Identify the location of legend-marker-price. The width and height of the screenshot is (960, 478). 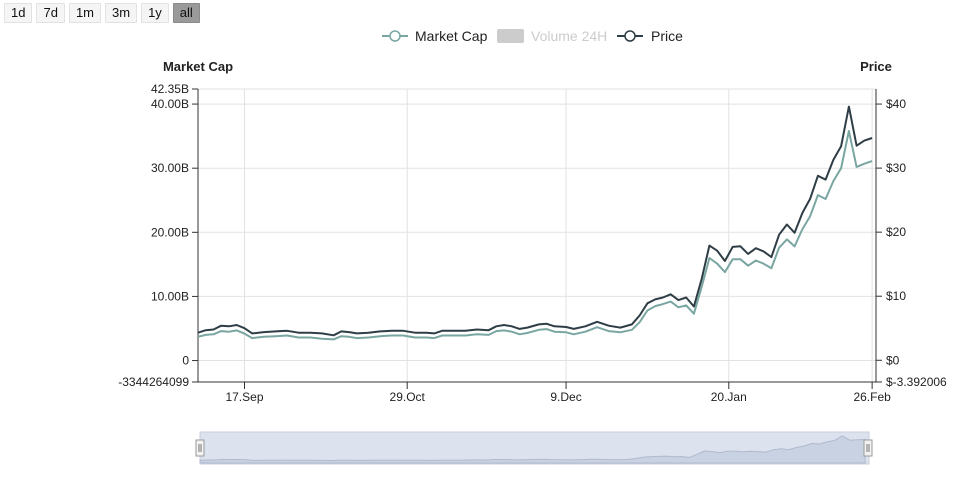
(630, 36).